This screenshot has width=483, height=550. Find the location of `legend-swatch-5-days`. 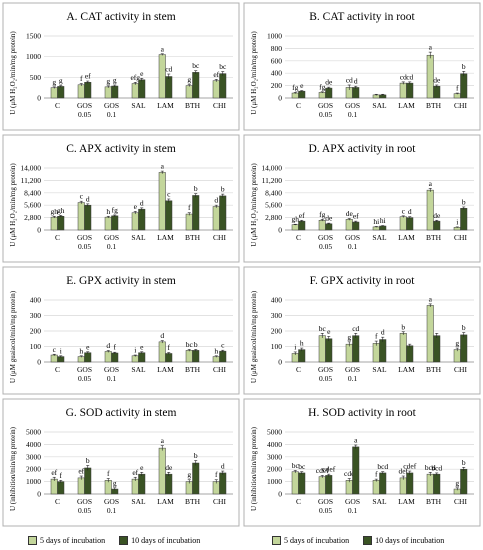

legend-swatch-5-days is located at coordinates (32, 540).